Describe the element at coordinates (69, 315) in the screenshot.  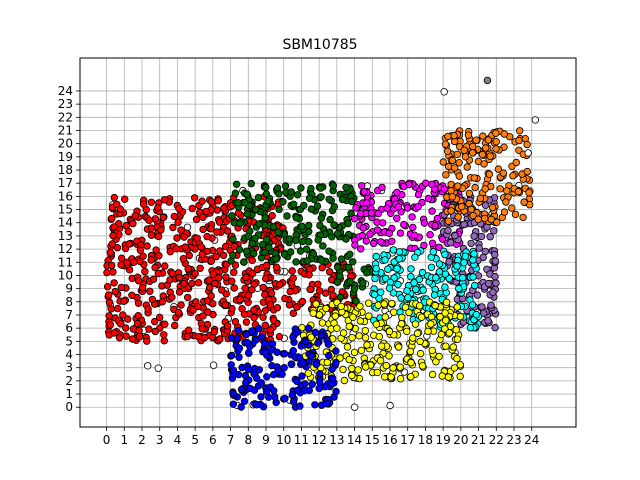
I see `y-tick-label: 7` at that location.